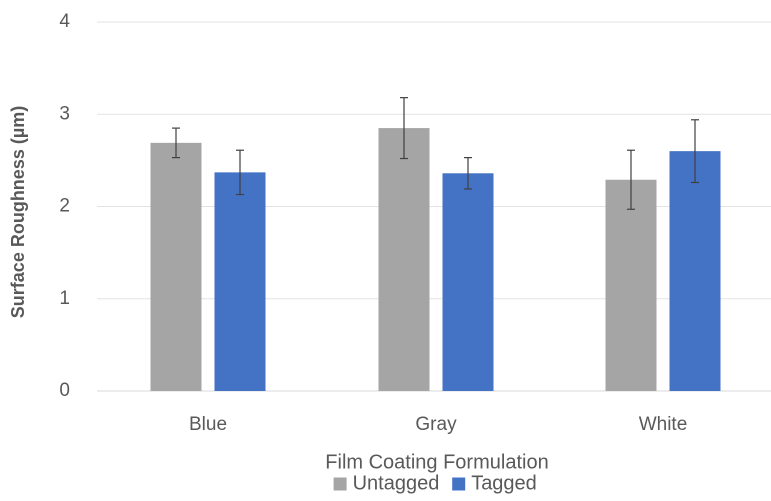  I want to click on bar-untagged-white, so click(631, 285).